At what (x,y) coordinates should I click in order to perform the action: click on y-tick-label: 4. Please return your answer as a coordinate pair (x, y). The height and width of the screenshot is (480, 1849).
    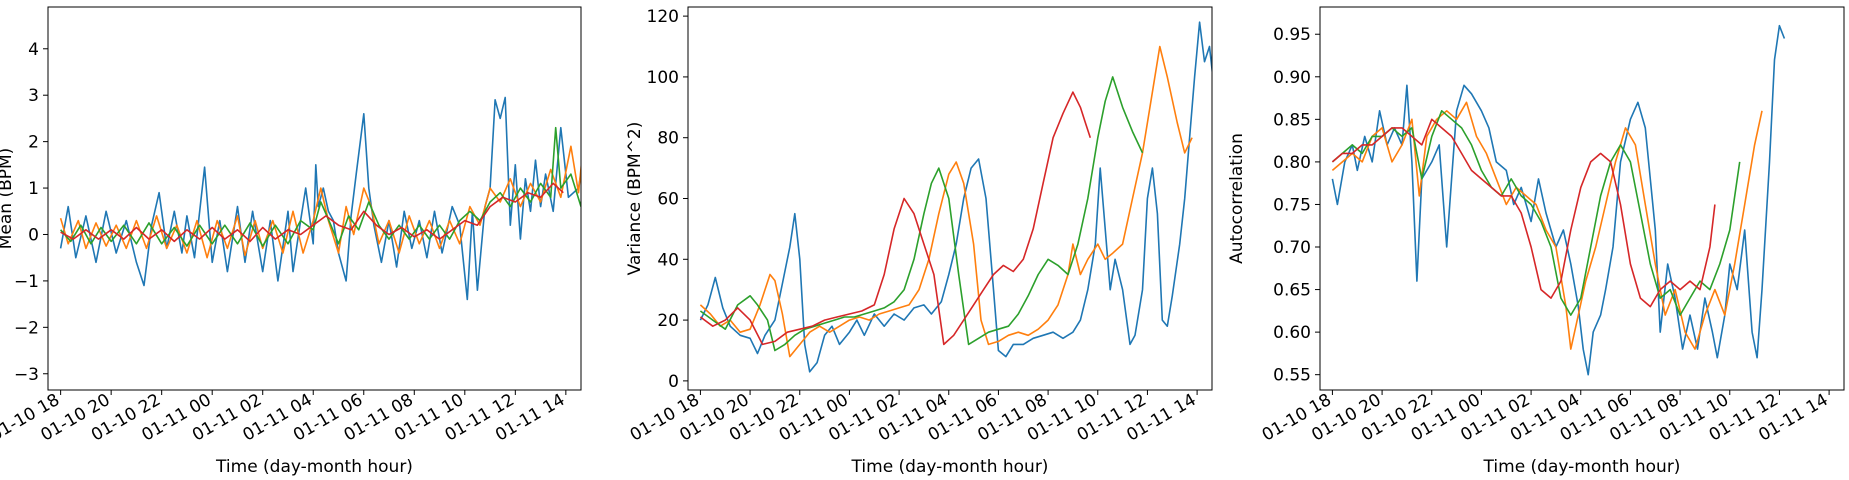
    Looking at the image, I should click on (33, 50).